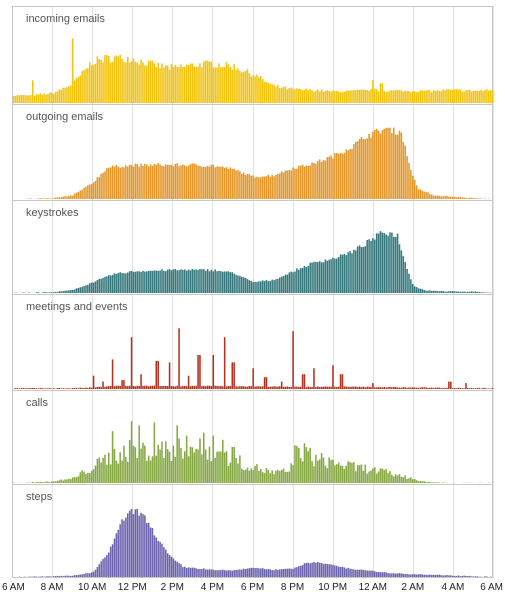 This screenshot has width=505, height=594. What do you see at coordinates (65, 19) in the screenshot?
I see `panel-title-incoming: incoming emails` at bounding box center [65, 19].